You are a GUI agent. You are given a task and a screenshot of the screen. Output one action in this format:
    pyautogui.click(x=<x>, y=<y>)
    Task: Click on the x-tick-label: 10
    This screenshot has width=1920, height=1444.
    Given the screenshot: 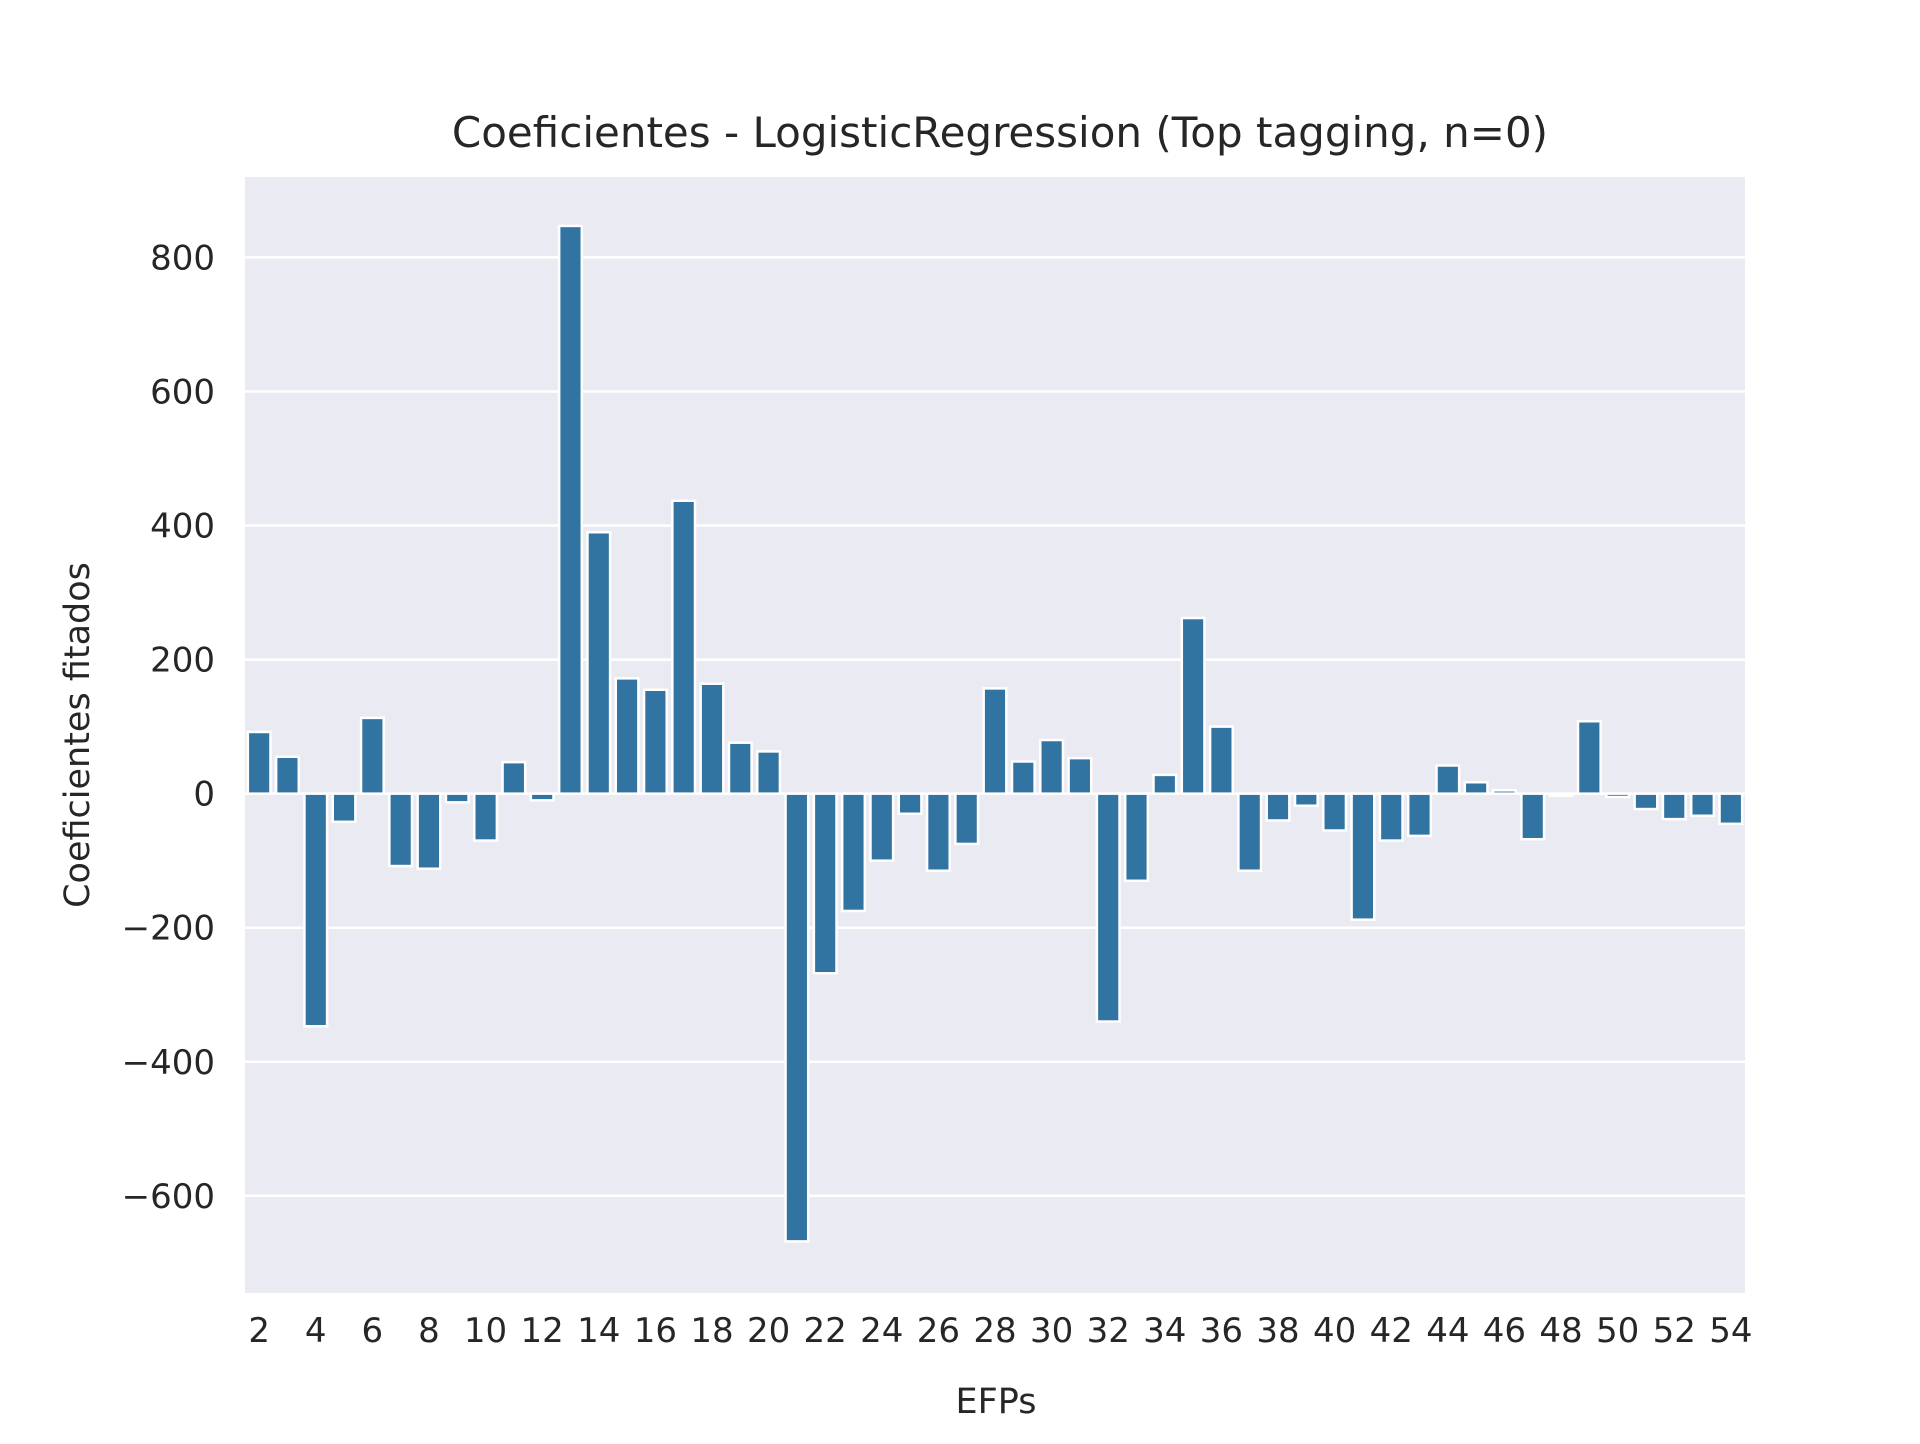 What is the action you would take?
    pyautogui.click(x=485, y=1331)
    